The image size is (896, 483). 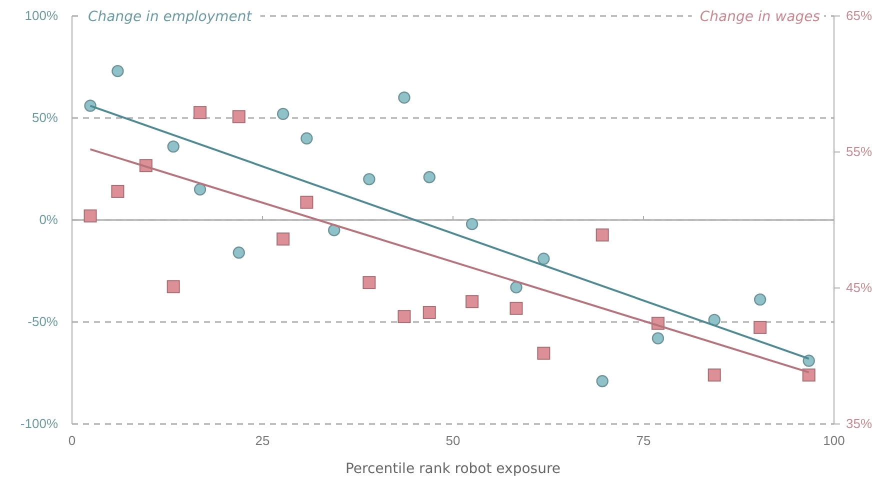 What do you see at coordinates (834, 440) in the screenshot?
I see `x-tick-label: 100` at bounding box center [834, 440].